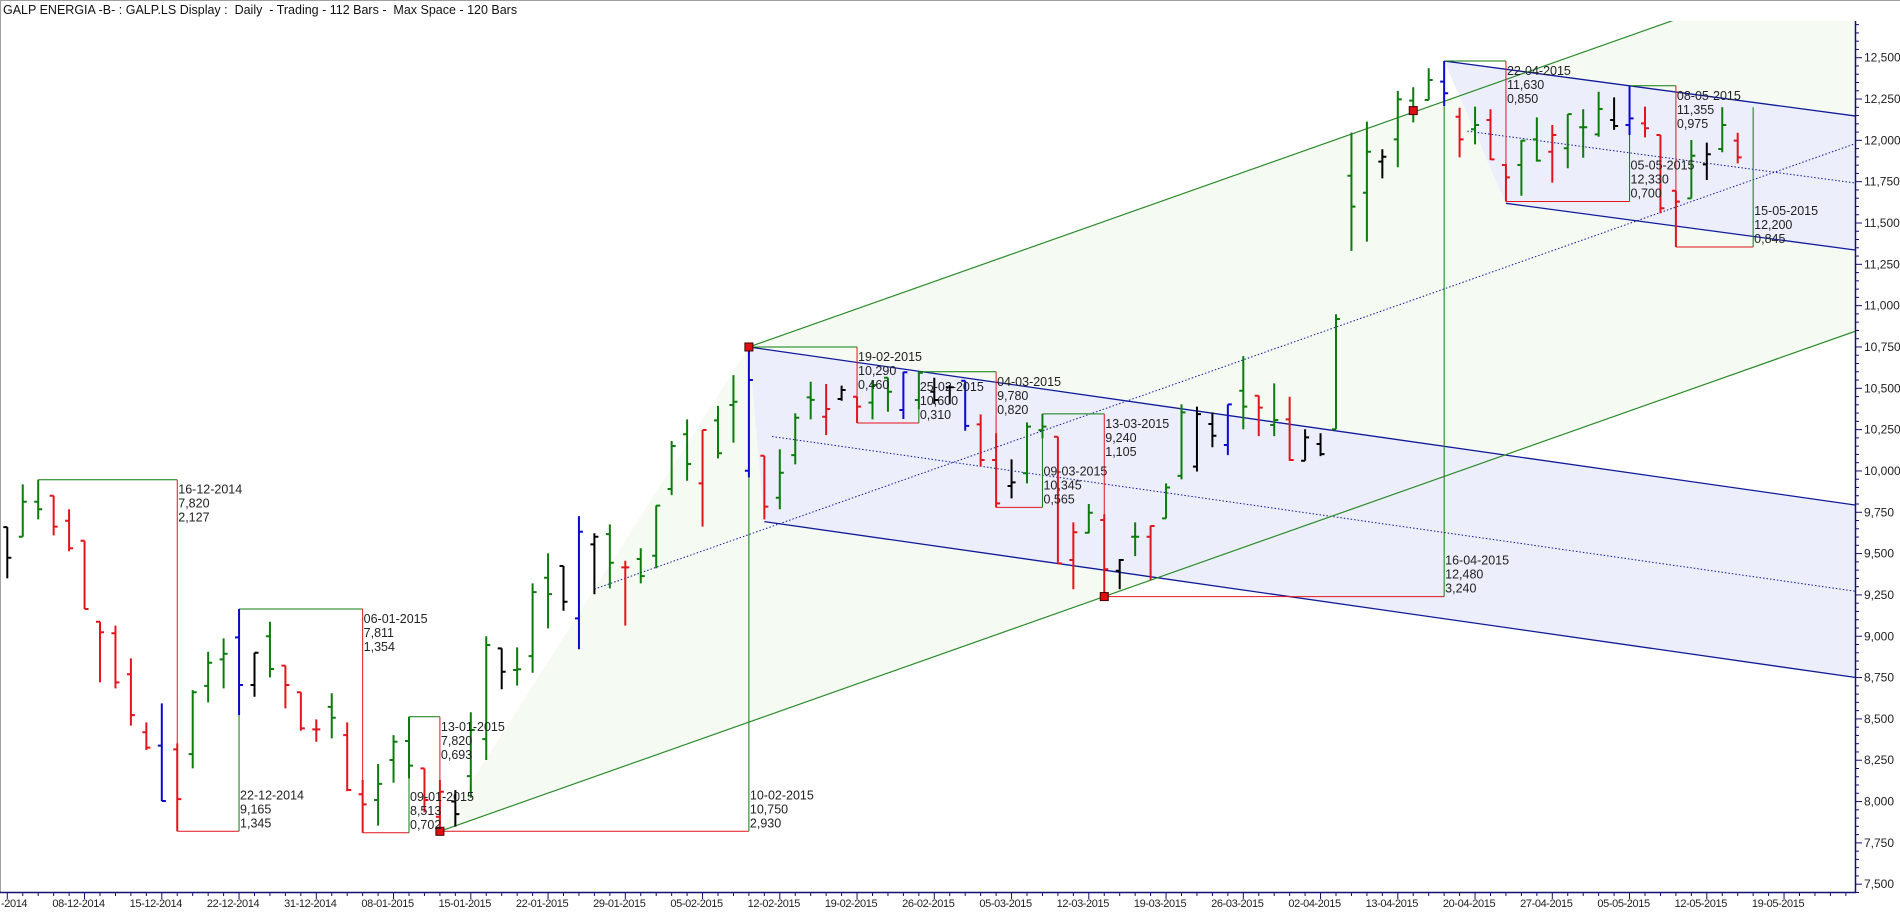 This screenshot has height=914, width=1900. Describe the element at coordinates (1005, 904) in the screenshot. I see `x-tick-label: 05-03-2015` at that location.